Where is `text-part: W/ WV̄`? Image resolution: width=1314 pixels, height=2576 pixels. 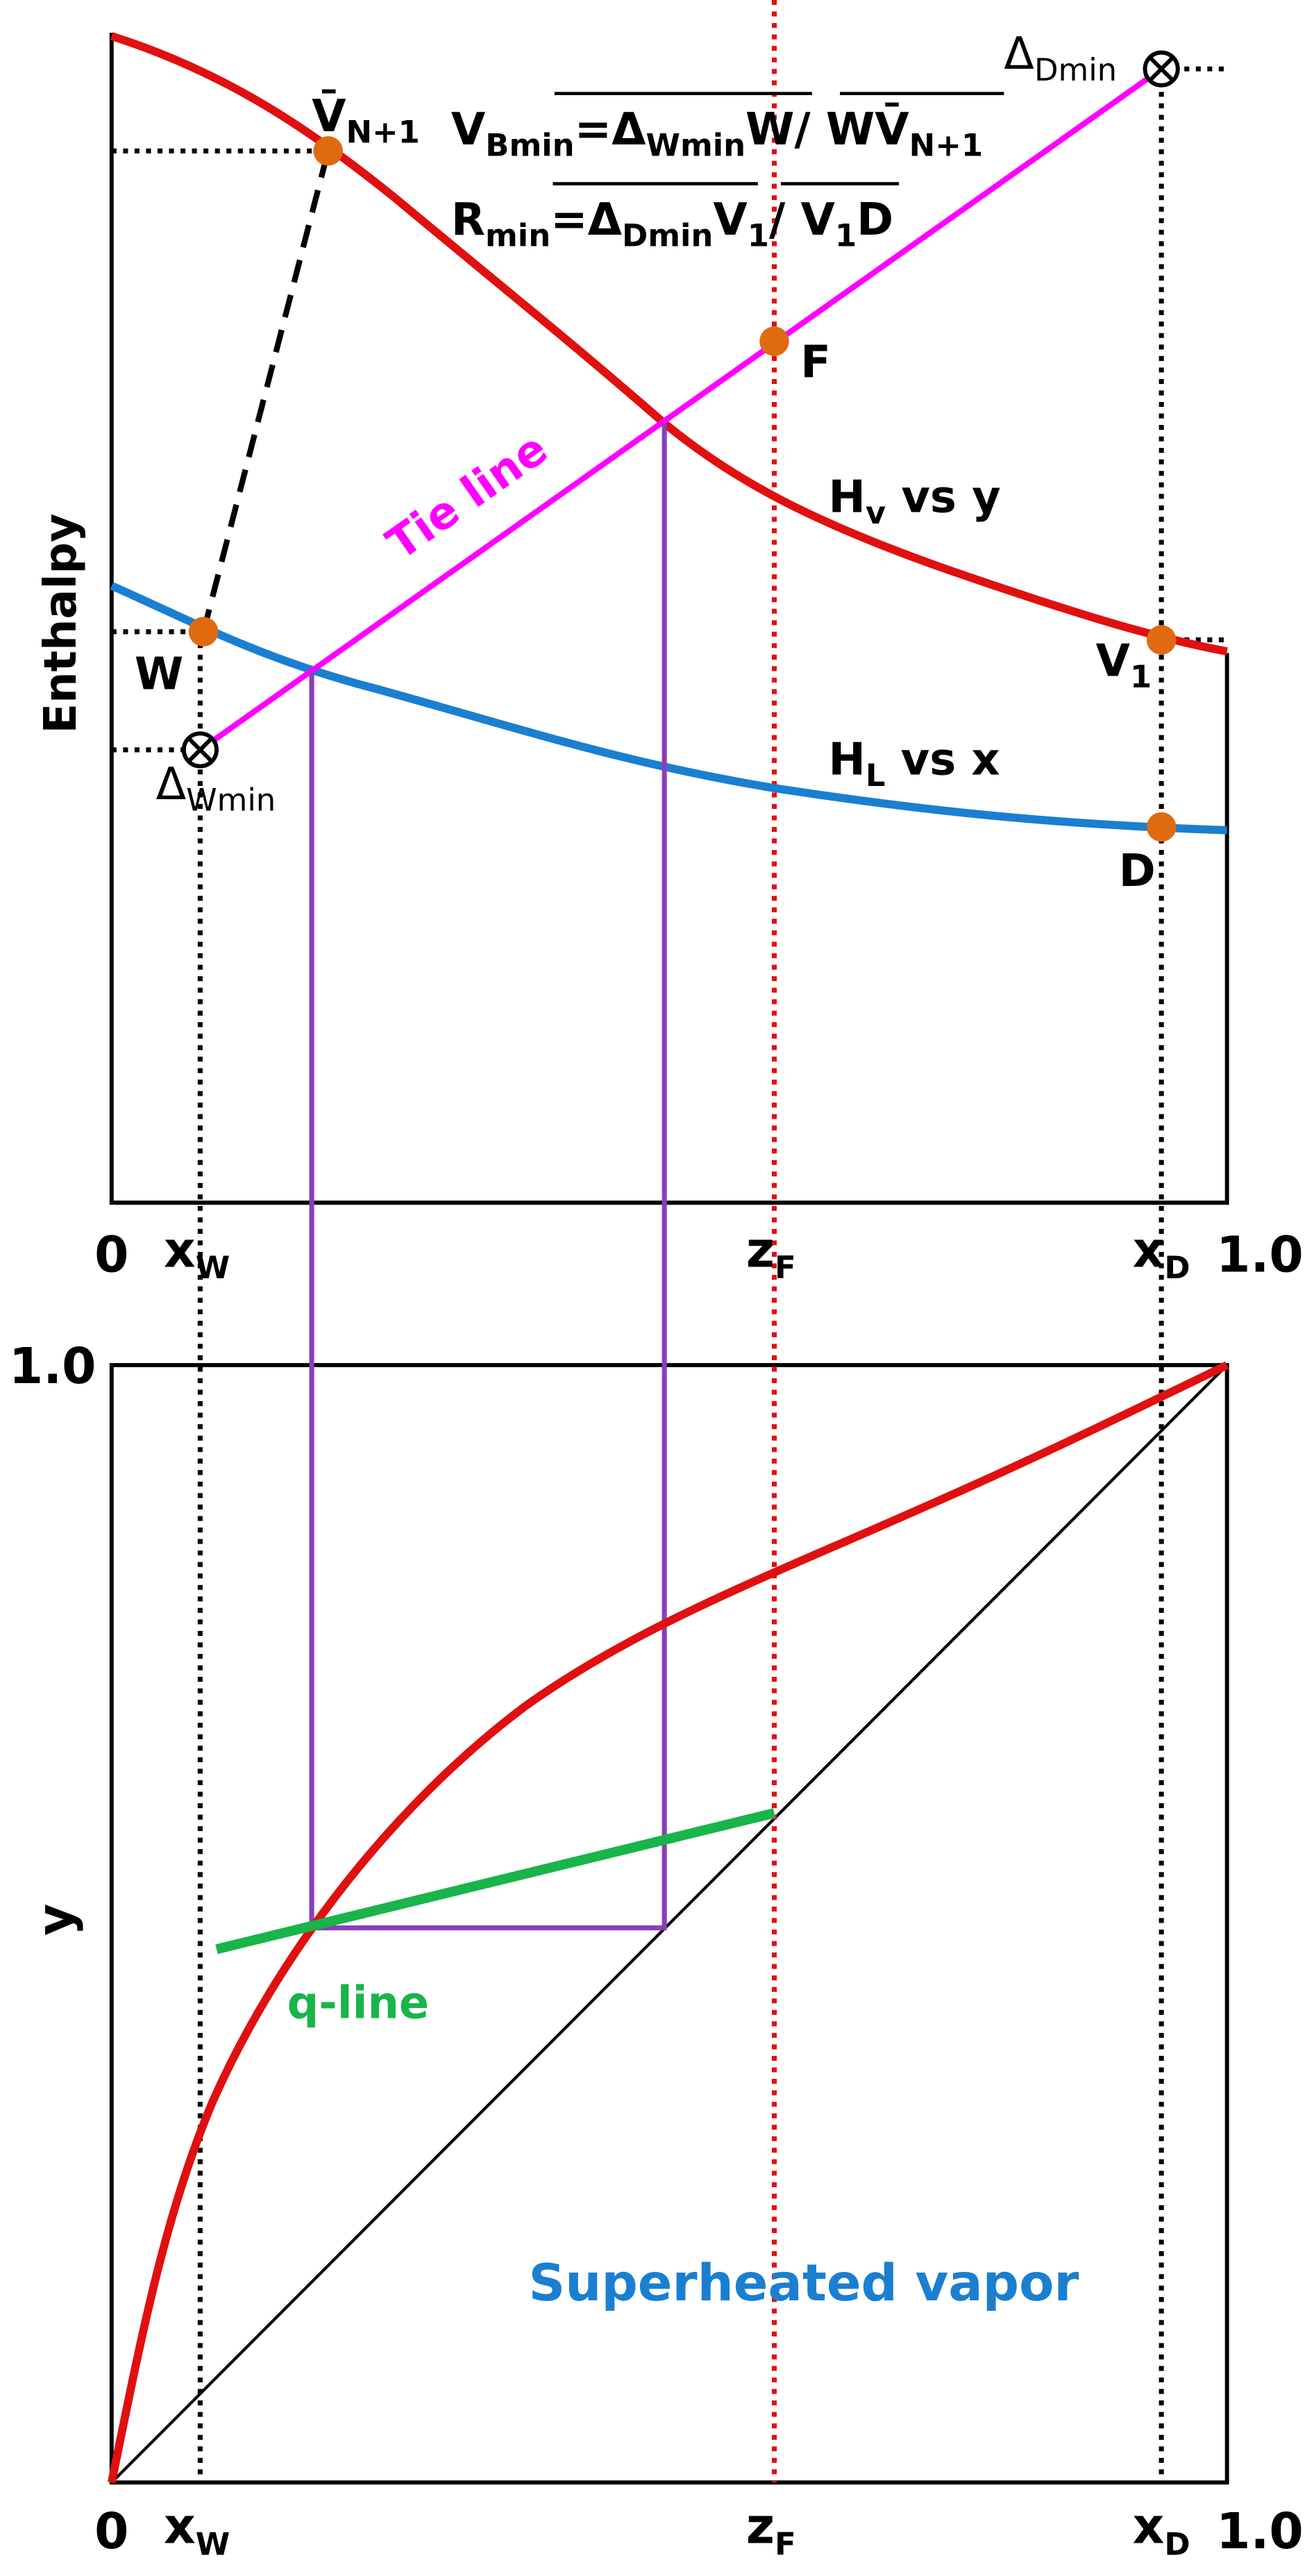
text-part: W/ WV̄ is located at coordinates (827, 129).